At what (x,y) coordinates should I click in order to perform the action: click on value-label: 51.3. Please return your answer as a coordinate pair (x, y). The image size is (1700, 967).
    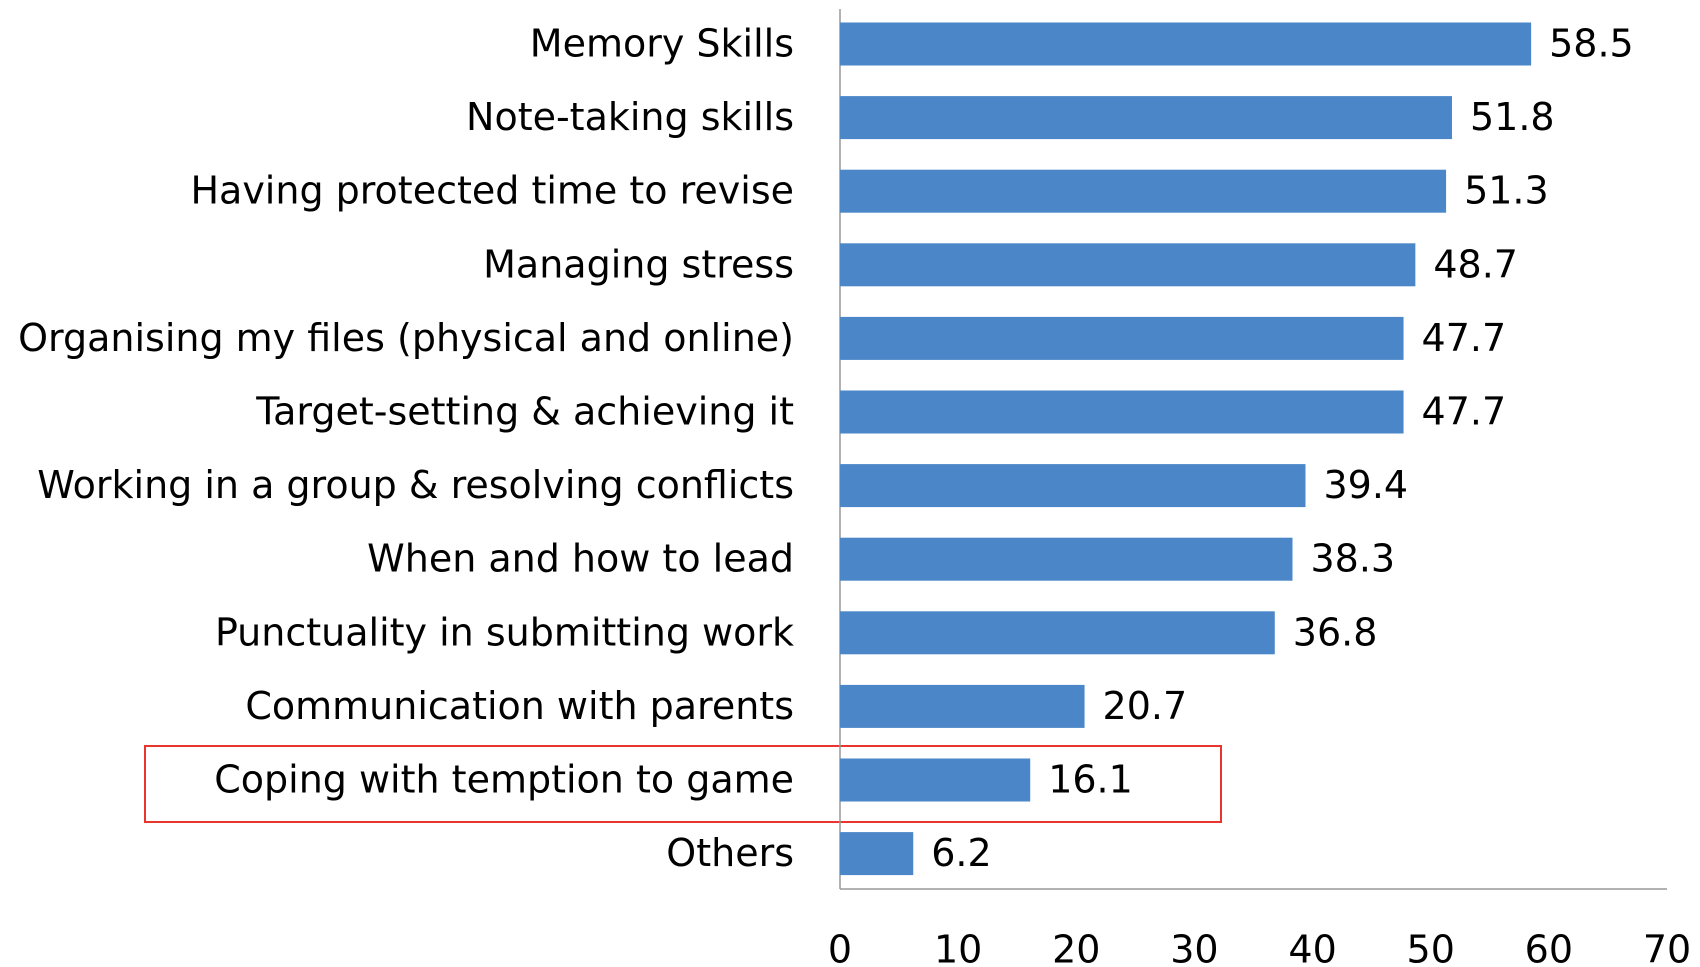
    Looking at the image, I should click on (1506, 191).